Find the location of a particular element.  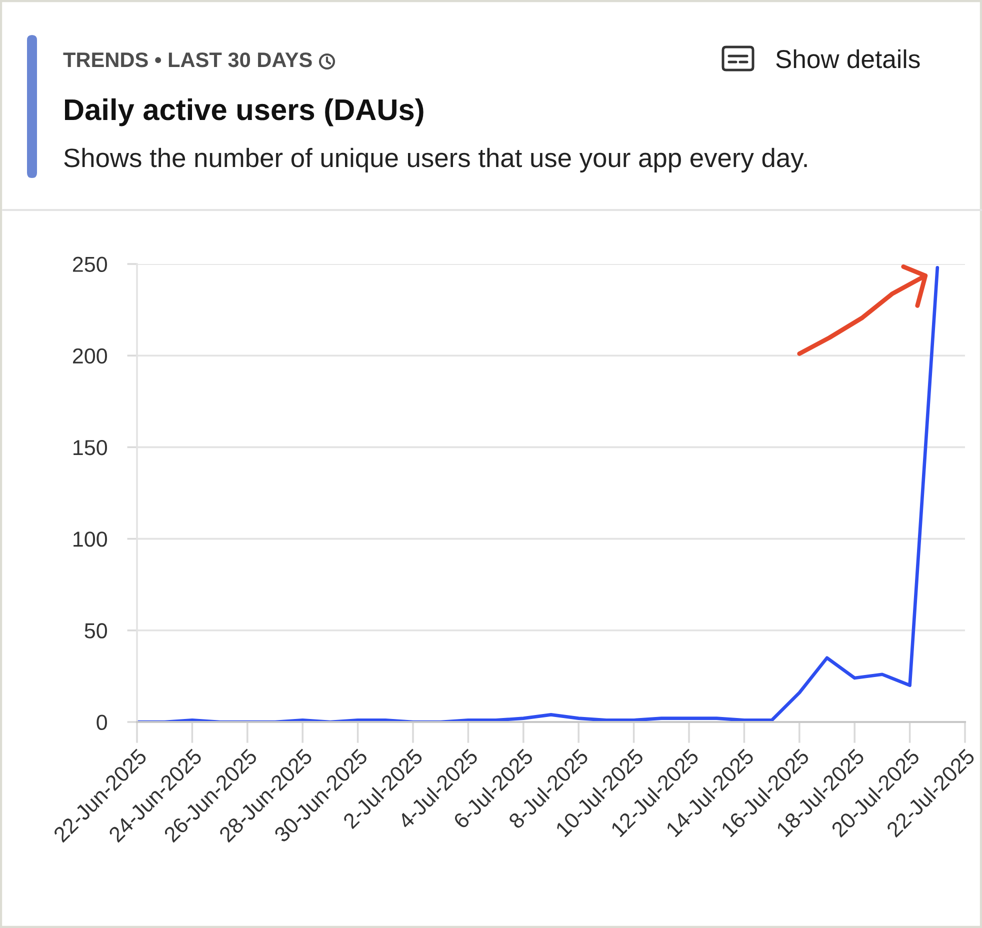

y-tick-label: 200 is located at coordinates (90, 356).